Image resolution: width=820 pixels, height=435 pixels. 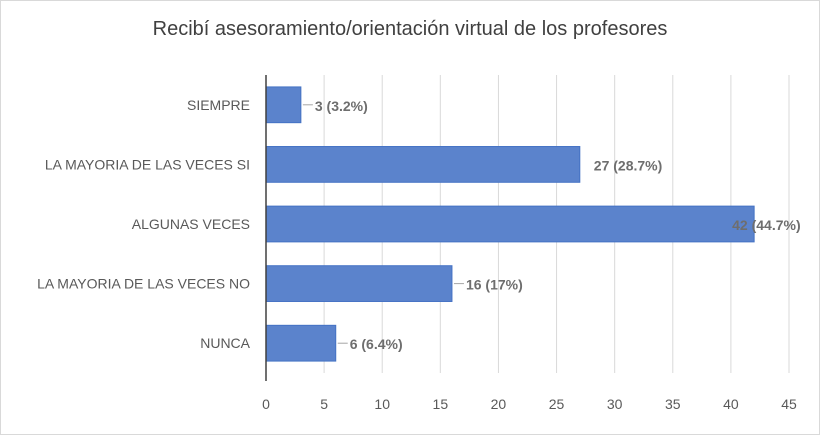 What do you see at coordinates (266, 404) in the screenshot?
I see `x-tick-label: 0` at bounding box center [266, 404].